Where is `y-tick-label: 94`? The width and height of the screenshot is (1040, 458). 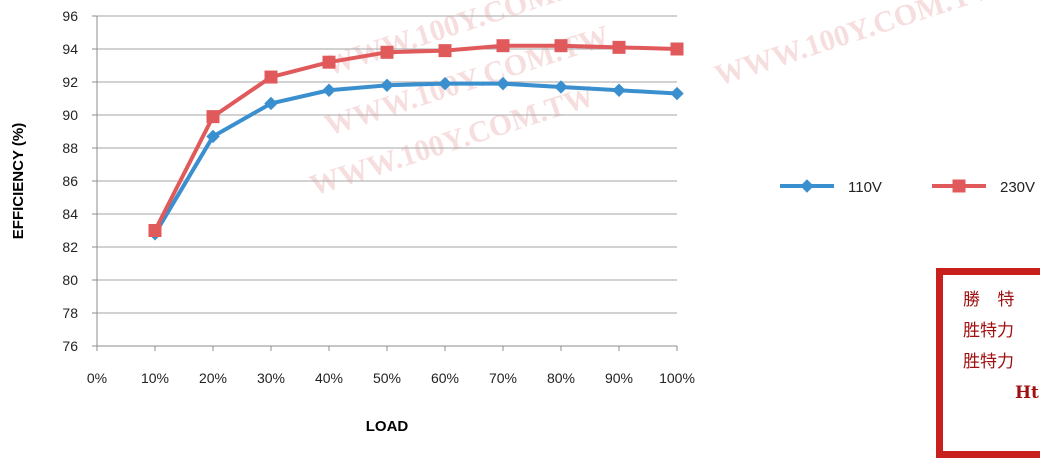
y-tick-label: 94 is located at coordinates (70, 49).